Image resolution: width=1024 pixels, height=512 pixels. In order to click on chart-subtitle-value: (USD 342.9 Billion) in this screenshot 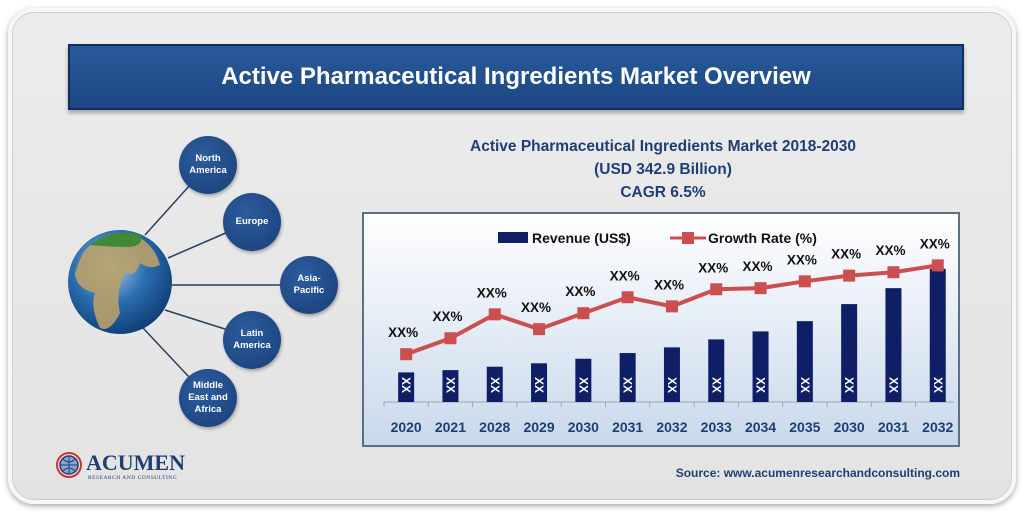, I will do `click(663, 169)`.